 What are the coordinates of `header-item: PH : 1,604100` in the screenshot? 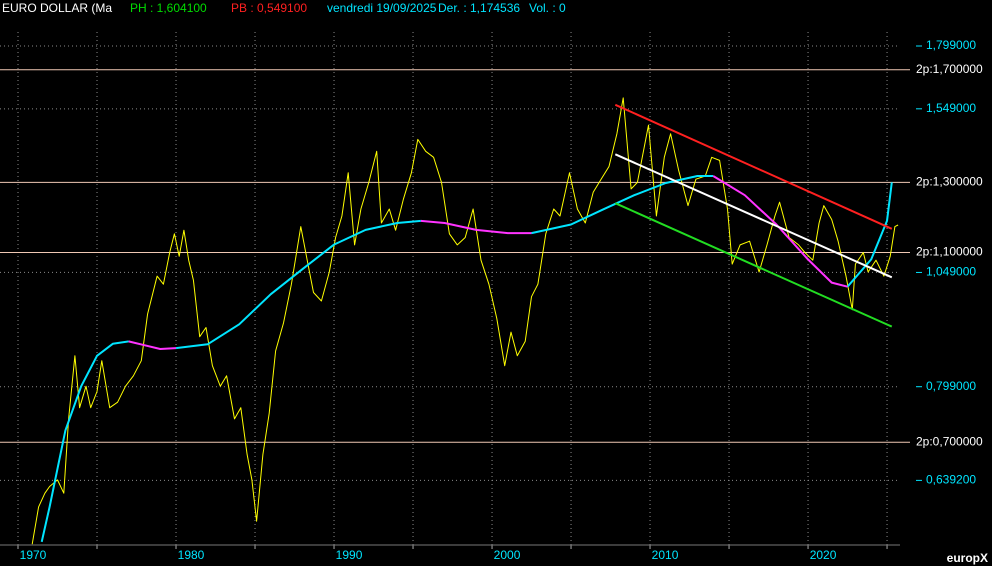 It's located at (168, 8).